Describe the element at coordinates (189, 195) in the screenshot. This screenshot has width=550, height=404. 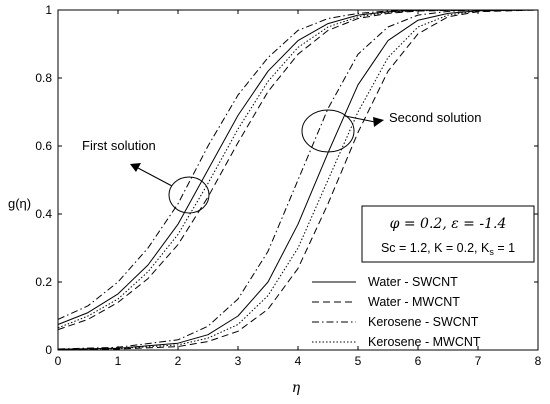
I see `first-solution-ellipse` at that location.